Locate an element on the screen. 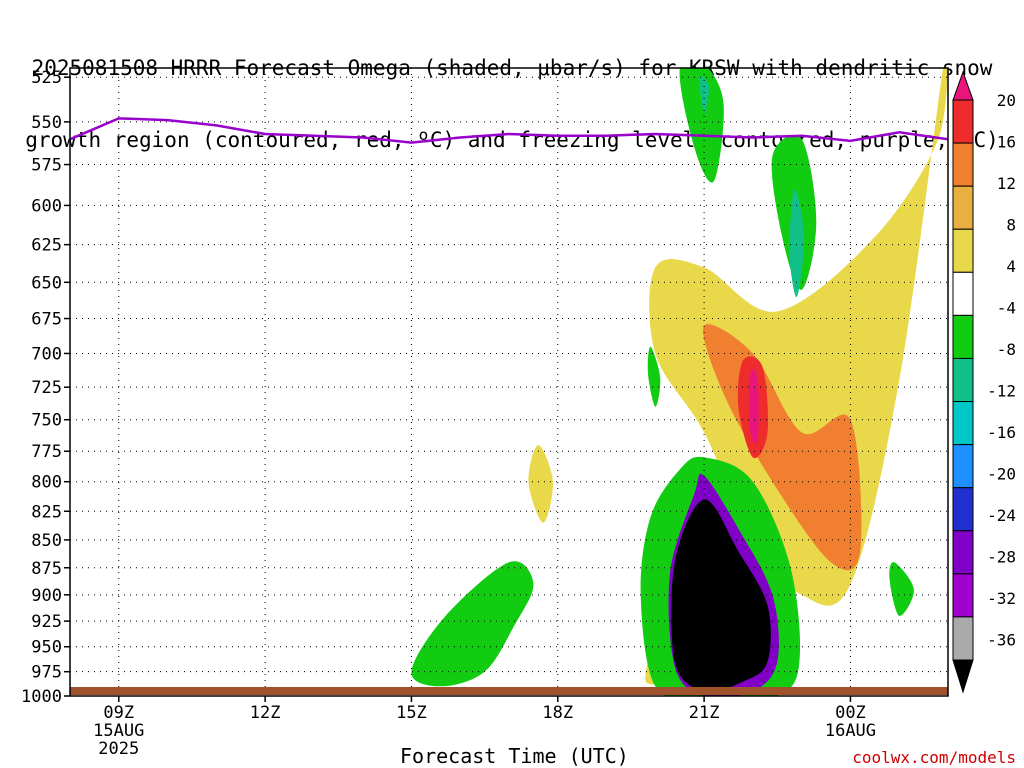  y-tick-label-675: 675 is located at coordinates (46, 320).